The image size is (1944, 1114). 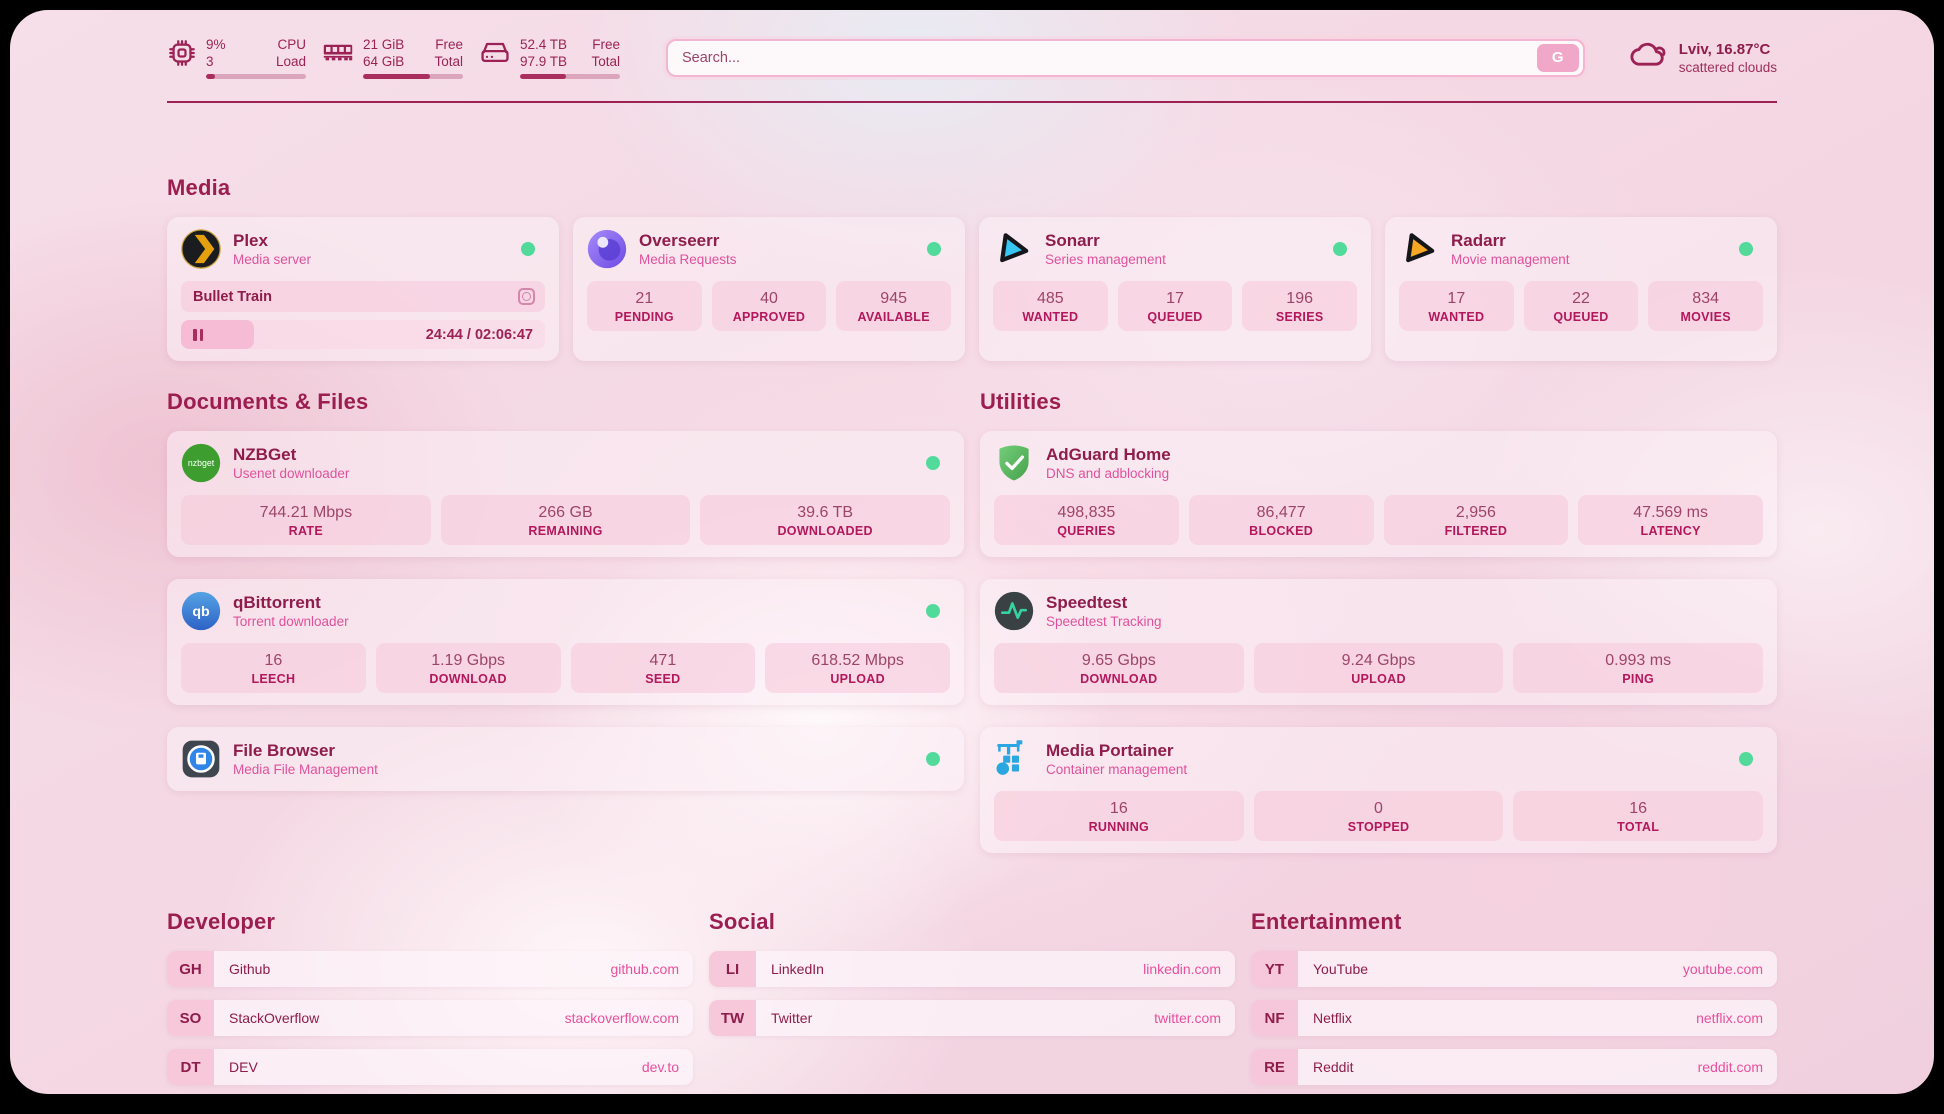 I want to click on memory-progress-track, so click(x=413, y=76).